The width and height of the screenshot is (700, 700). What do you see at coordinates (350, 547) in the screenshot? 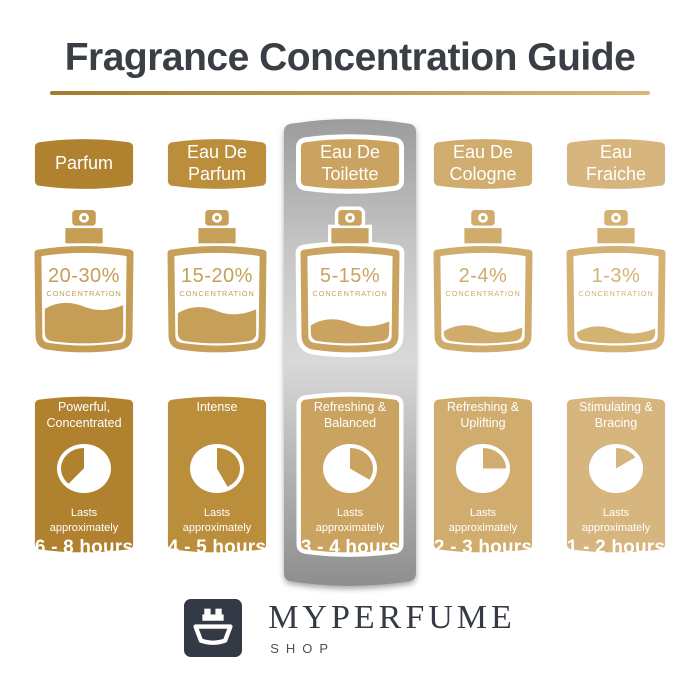
I see `duration-value: 3 - 4 hours` at bounding box center [350, 547].